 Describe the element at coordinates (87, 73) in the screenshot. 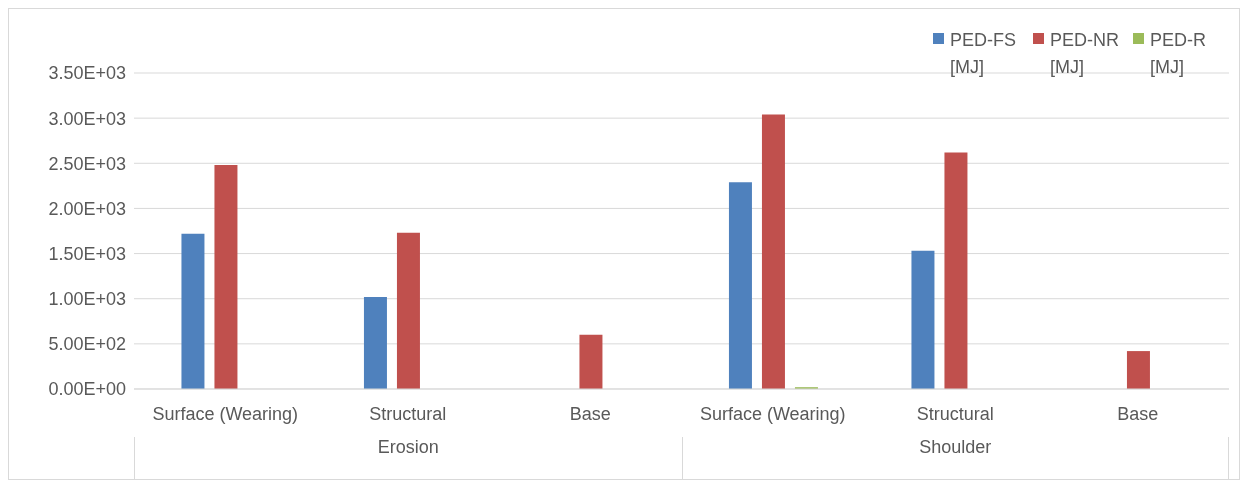

I see `y-tick-label: 3.50E+03` at that location.